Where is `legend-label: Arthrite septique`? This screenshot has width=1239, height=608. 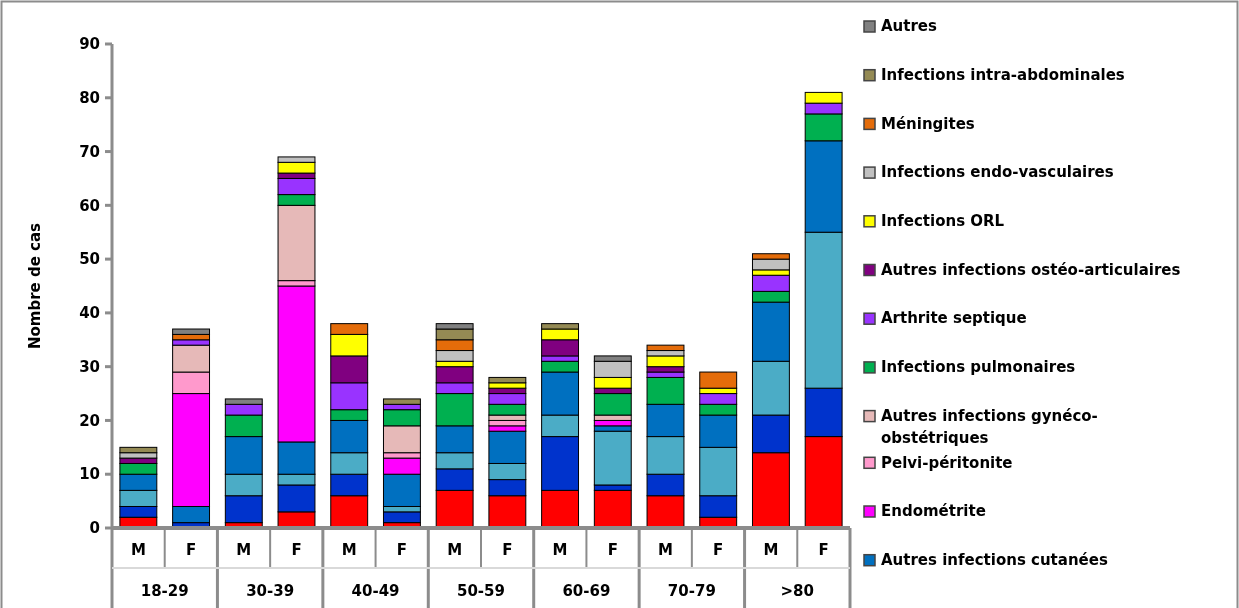
legend-label: Arthrite septique is located at coordinates (954, 318).